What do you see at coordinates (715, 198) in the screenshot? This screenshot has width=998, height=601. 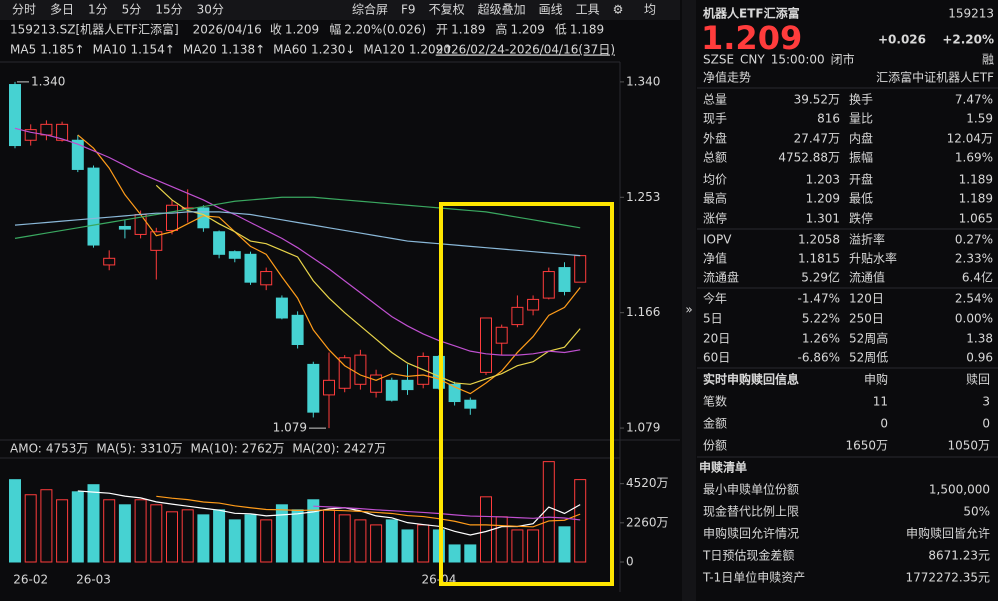 I see `stat-label: 最高` at bounding box center [715, 198].